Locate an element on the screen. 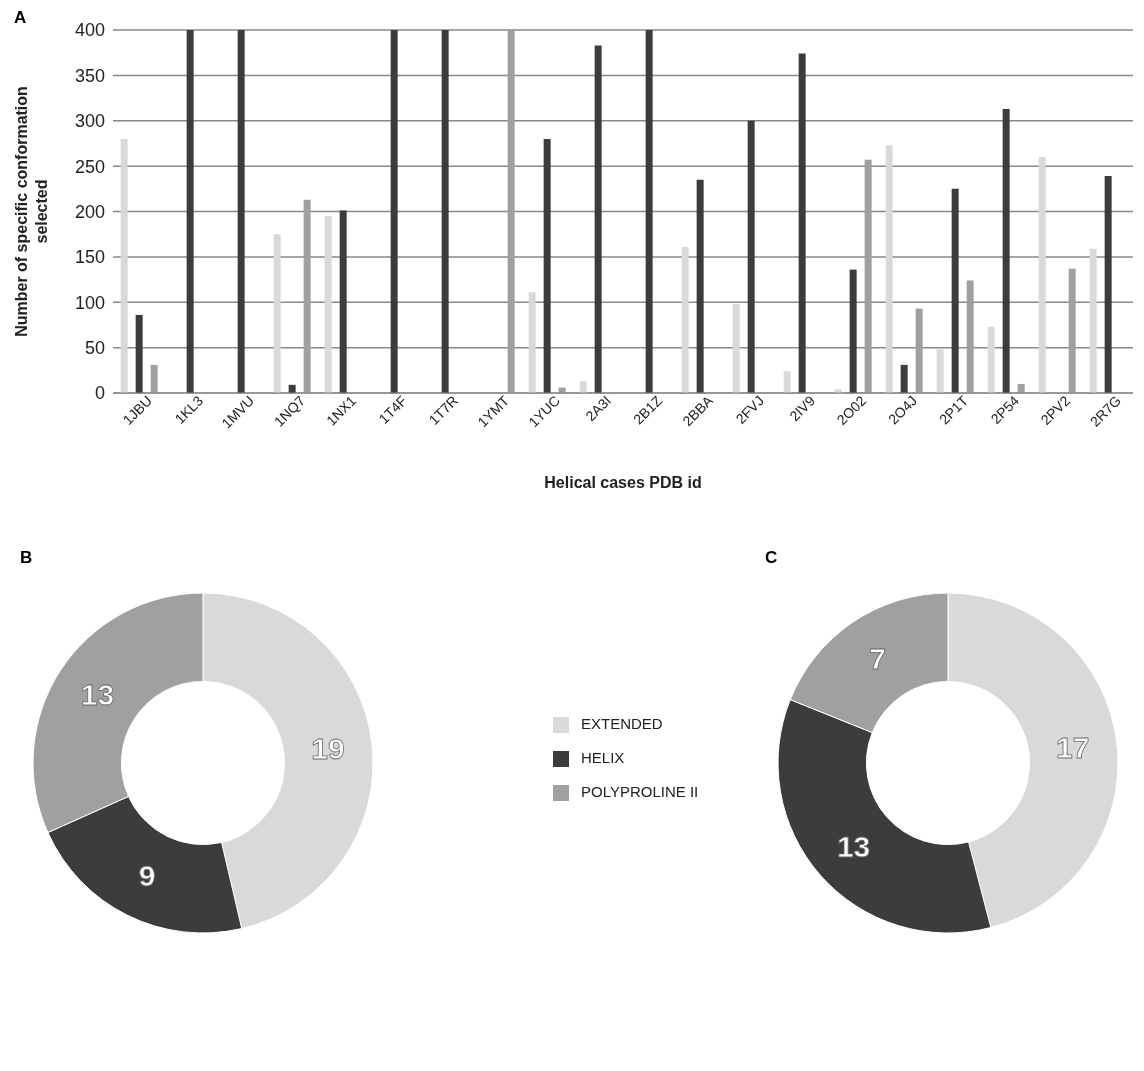  y-tick-label: 50 is located at coordinates (94, 348).